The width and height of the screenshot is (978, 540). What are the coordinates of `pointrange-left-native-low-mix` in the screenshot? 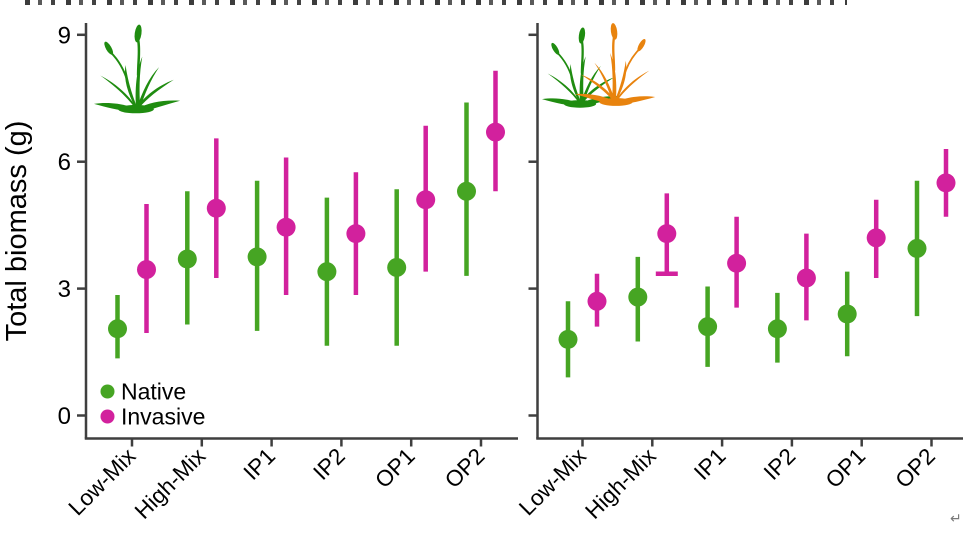 It's located at (117, 326).